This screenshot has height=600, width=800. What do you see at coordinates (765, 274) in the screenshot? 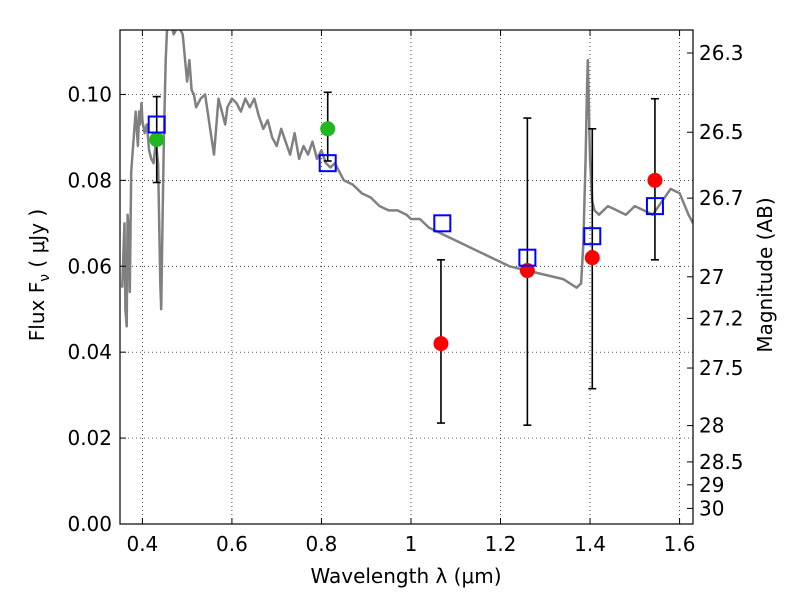
I see `y-axis-label-right: Magnitude (AB)` at bounding box center [765, 274].